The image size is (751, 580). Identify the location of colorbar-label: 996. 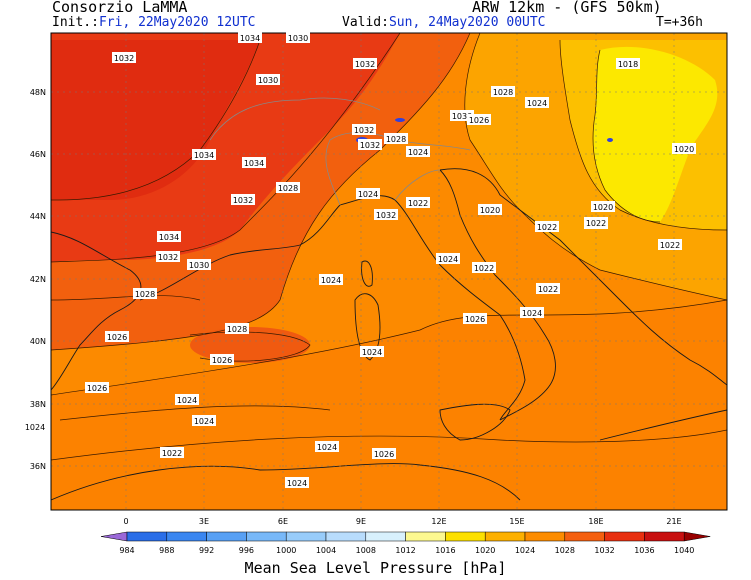
(246, 550).